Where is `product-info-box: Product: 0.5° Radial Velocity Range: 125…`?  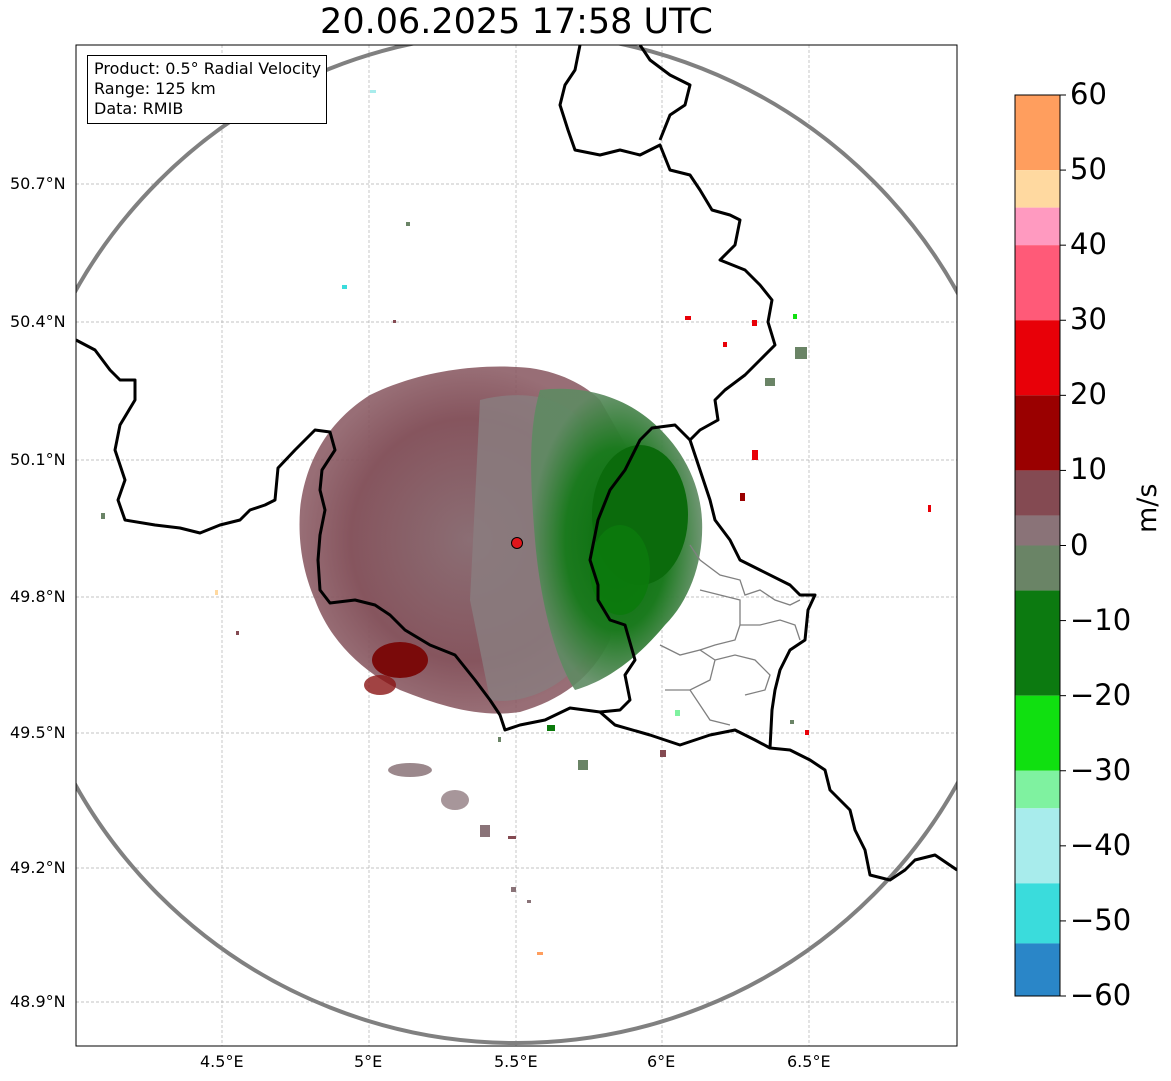
product-info-box: Product: 0.5° Radial Velocity Range: 125… is located at coordinates (207, 89).